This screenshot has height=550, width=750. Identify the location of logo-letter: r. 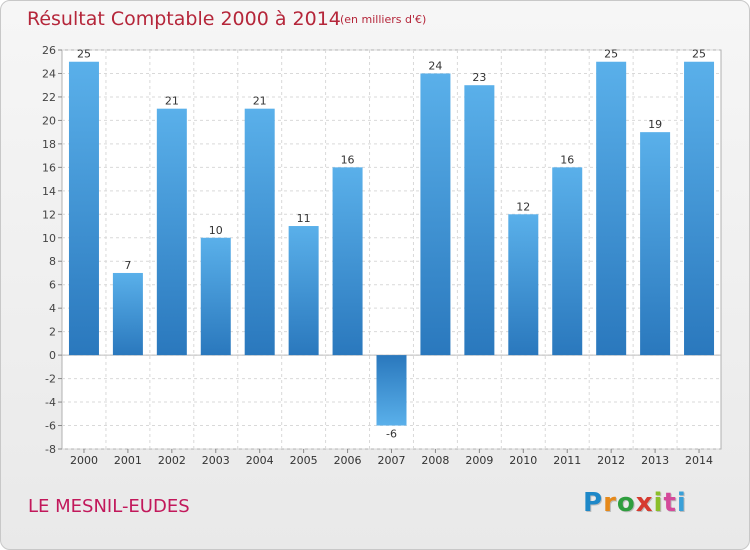
(610, 503).